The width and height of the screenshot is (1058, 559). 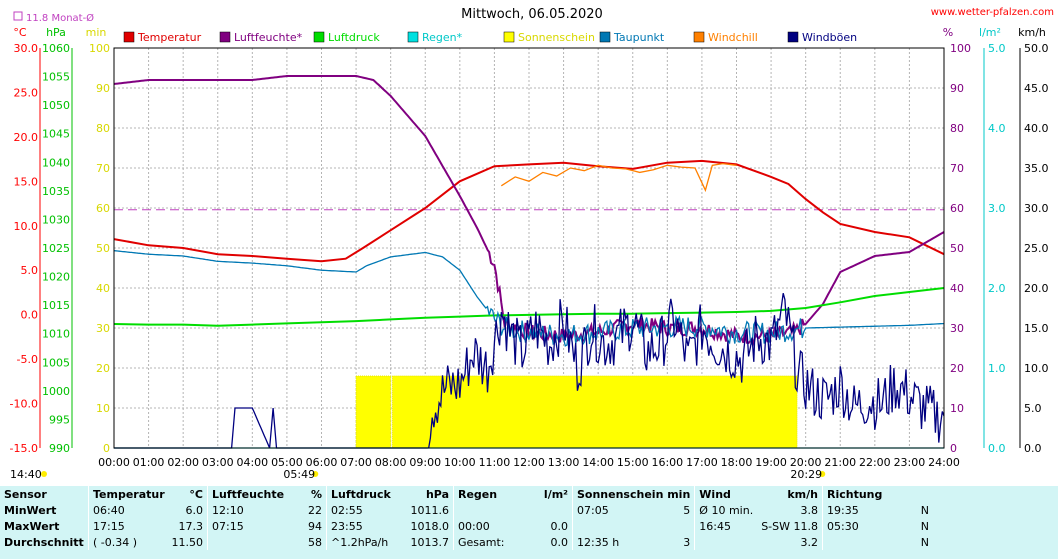 What do you see at coordinates (169, 37) in the screenshot?
I see `legend-label: Temperatur` at bounding box center [169, 37].